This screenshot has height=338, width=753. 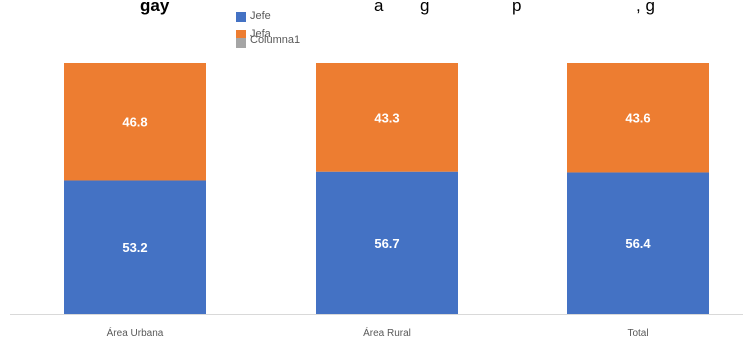 I want to click on data-label-jefe-area-rural: 56.7, so click(x=386, y=243).